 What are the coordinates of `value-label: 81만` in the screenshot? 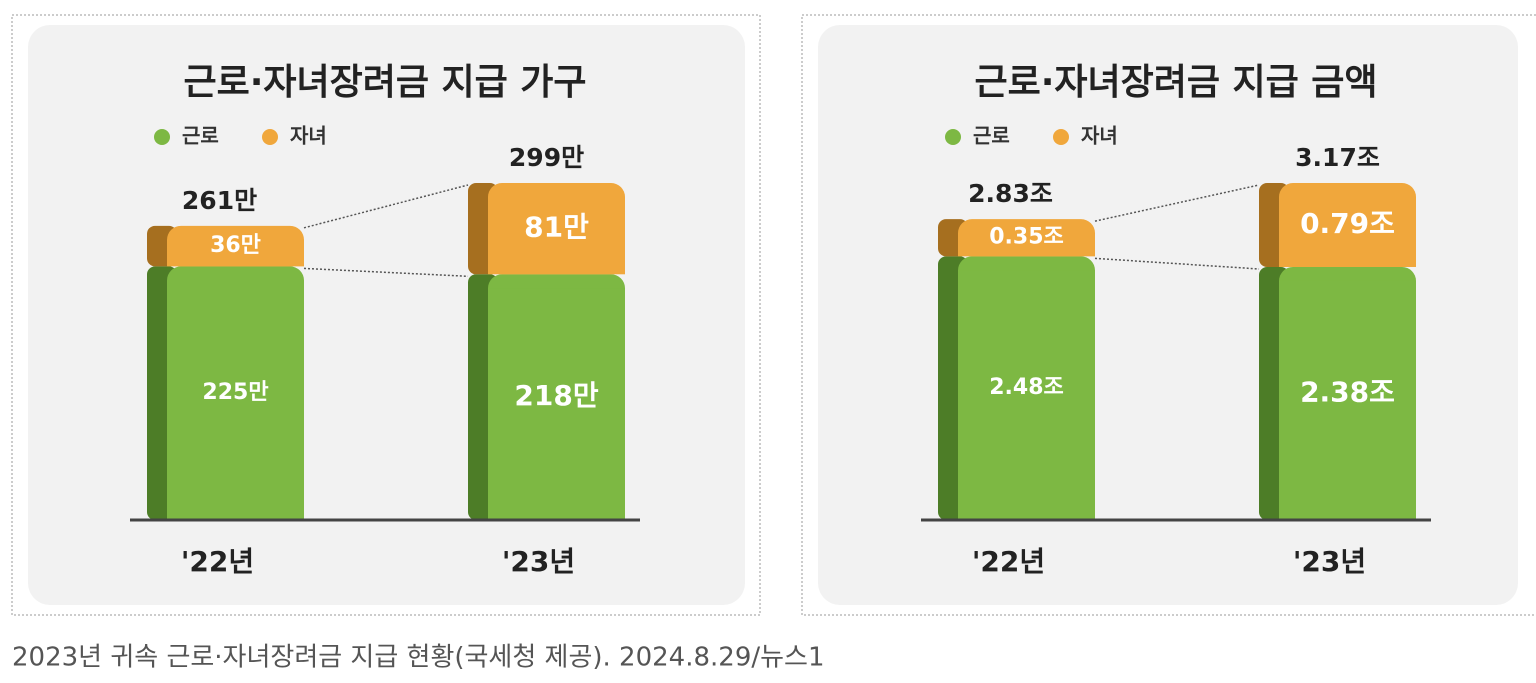 It's located at (556, 227).